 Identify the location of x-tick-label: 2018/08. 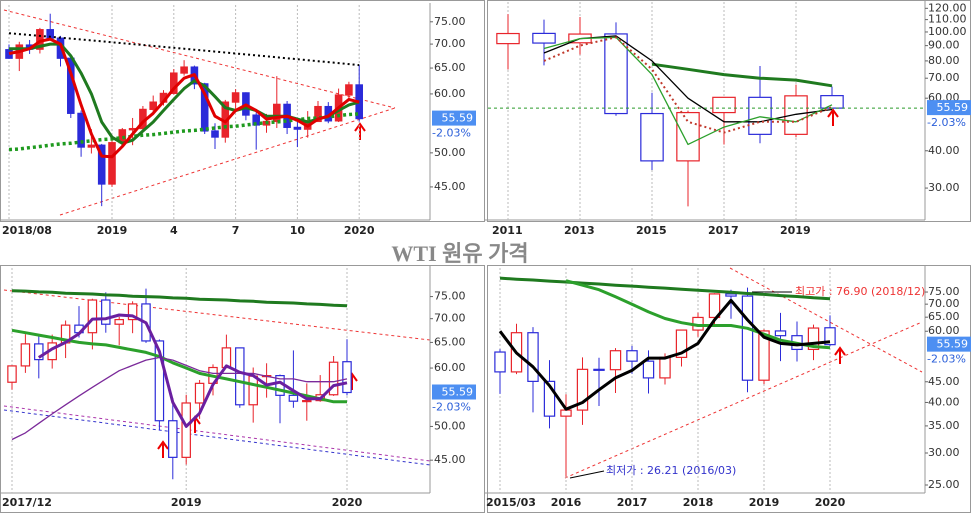
(27, 230).